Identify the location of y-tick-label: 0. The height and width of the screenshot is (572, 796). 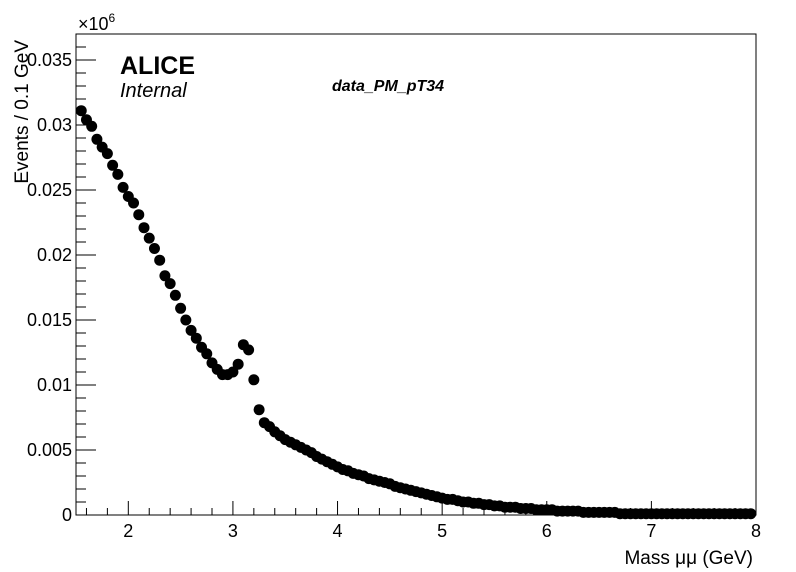
(67, 515).